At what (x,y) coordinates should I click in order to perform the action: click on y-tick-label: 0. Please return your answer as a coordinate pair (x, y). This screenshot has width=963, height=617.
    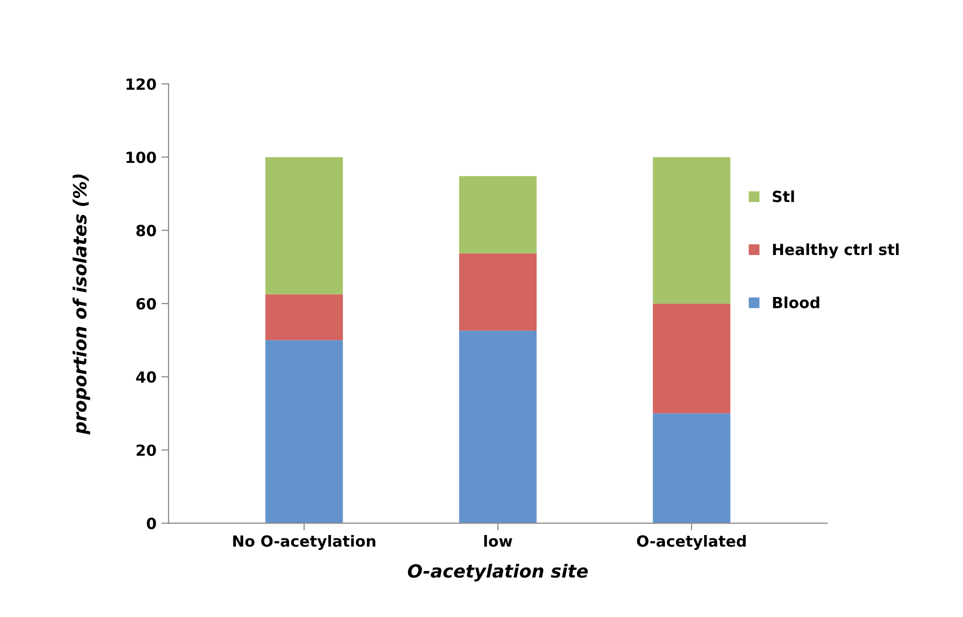
    Looking at the image, I should click on (151, 524).